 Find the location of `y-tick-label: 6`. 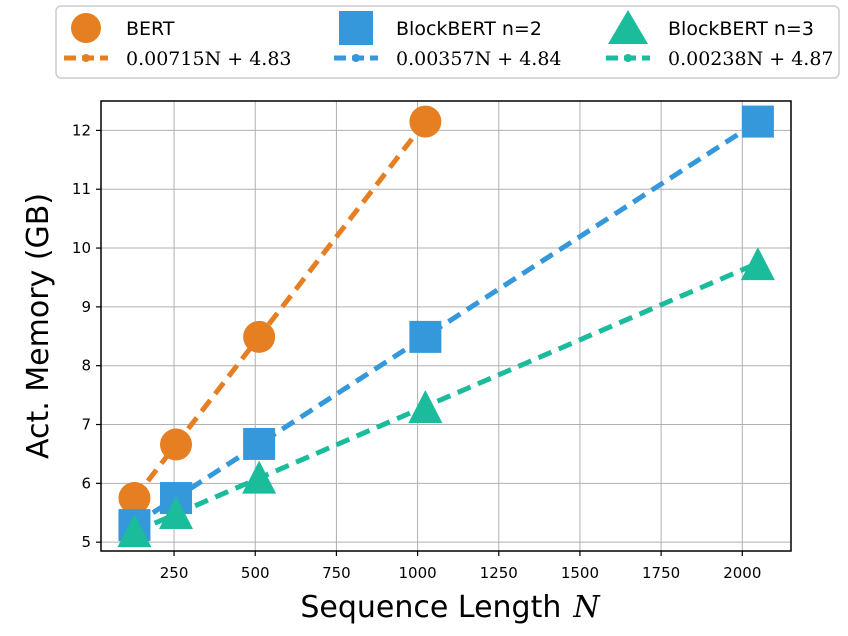

y-tick-label: 6 is located at coordinates (86, 483).